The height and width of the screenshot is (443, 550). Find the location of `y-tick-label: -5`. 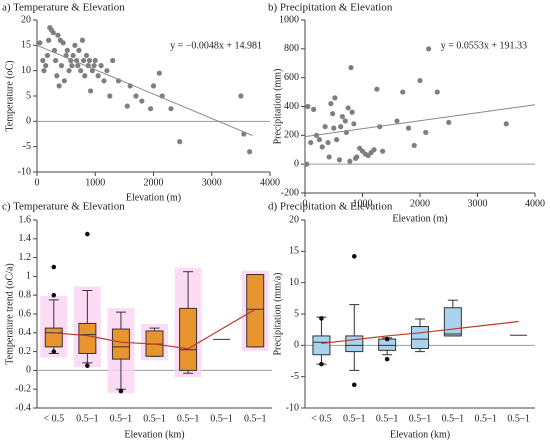

y-tick-label: -5 is located at coordinates (295, 376).